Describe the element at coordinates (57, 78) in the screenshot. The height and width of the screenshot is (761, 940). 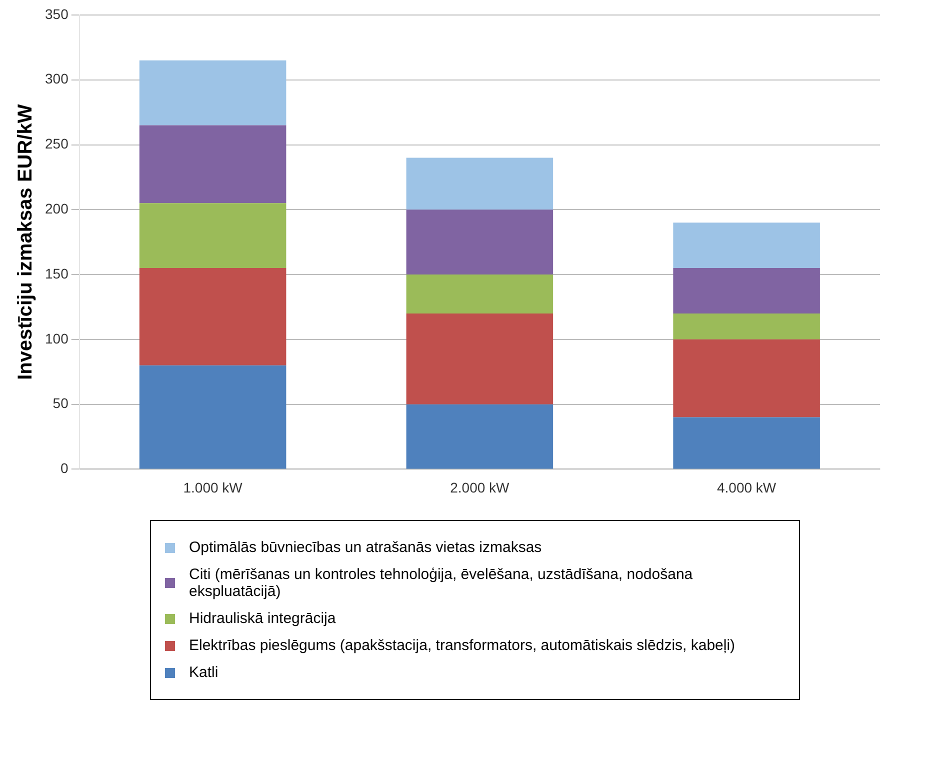
I see `y-tick-label: 300` at that location.